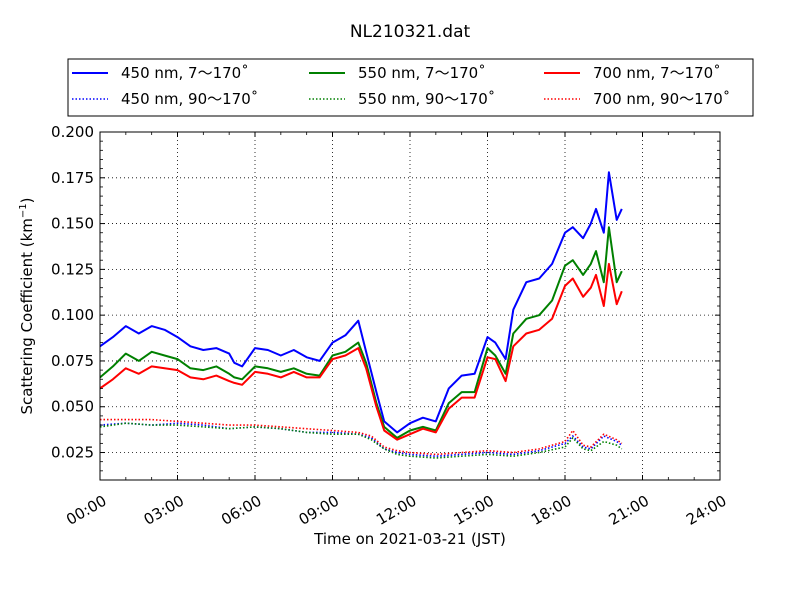  Describe the element at coordinates (23, 210) in the screenshot. I see `y-axis-label-exponent: −1` at that location.